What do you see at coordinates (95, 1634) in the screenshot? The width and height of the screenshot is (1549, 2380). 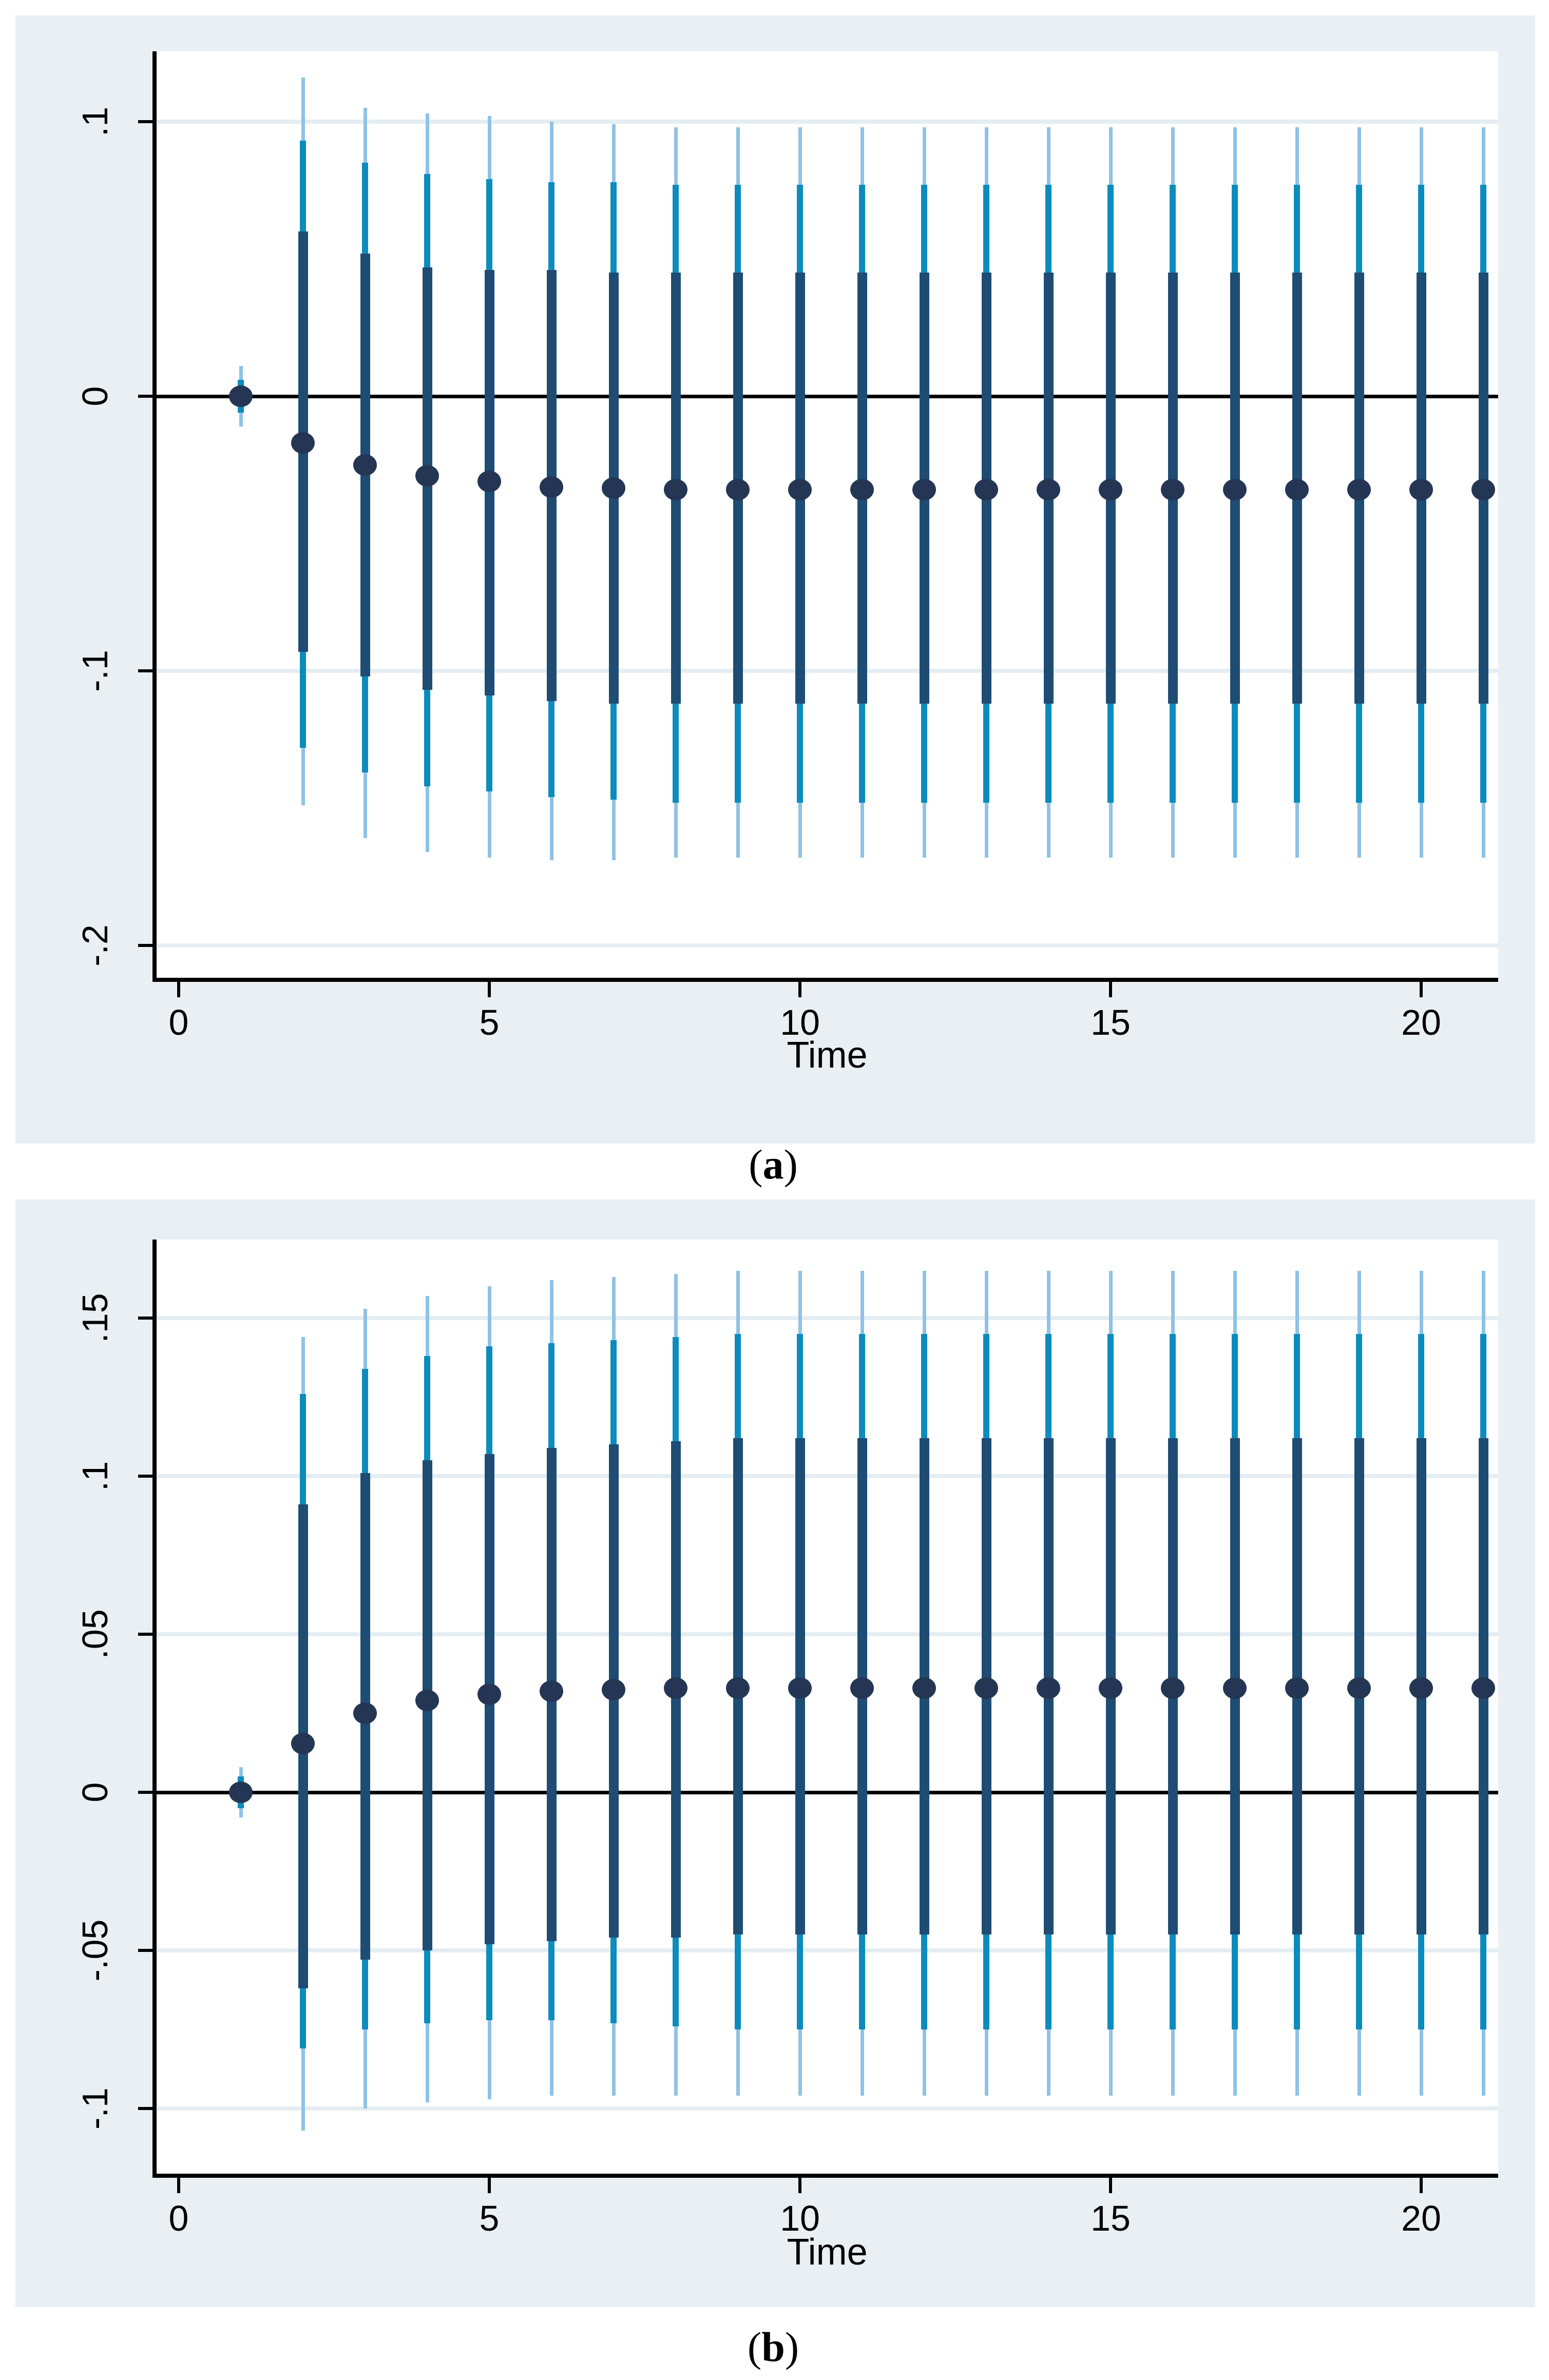 I see `y-tick-label: .05` at bounding box center [95, 1634].